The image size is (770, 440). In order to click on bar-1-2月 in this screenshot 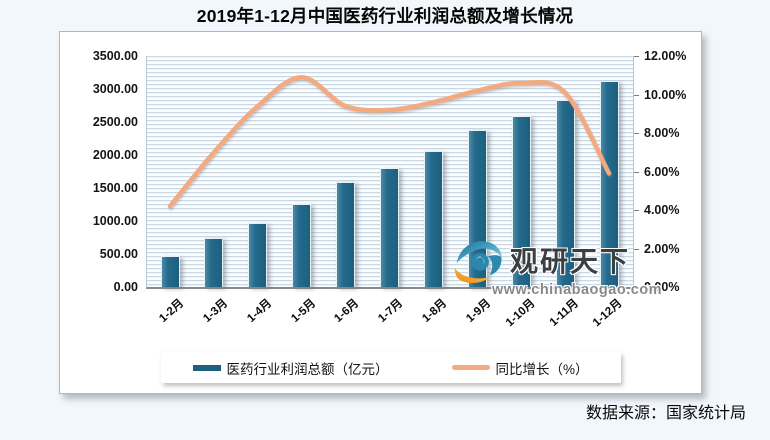, I will do `click(170, 271)`.